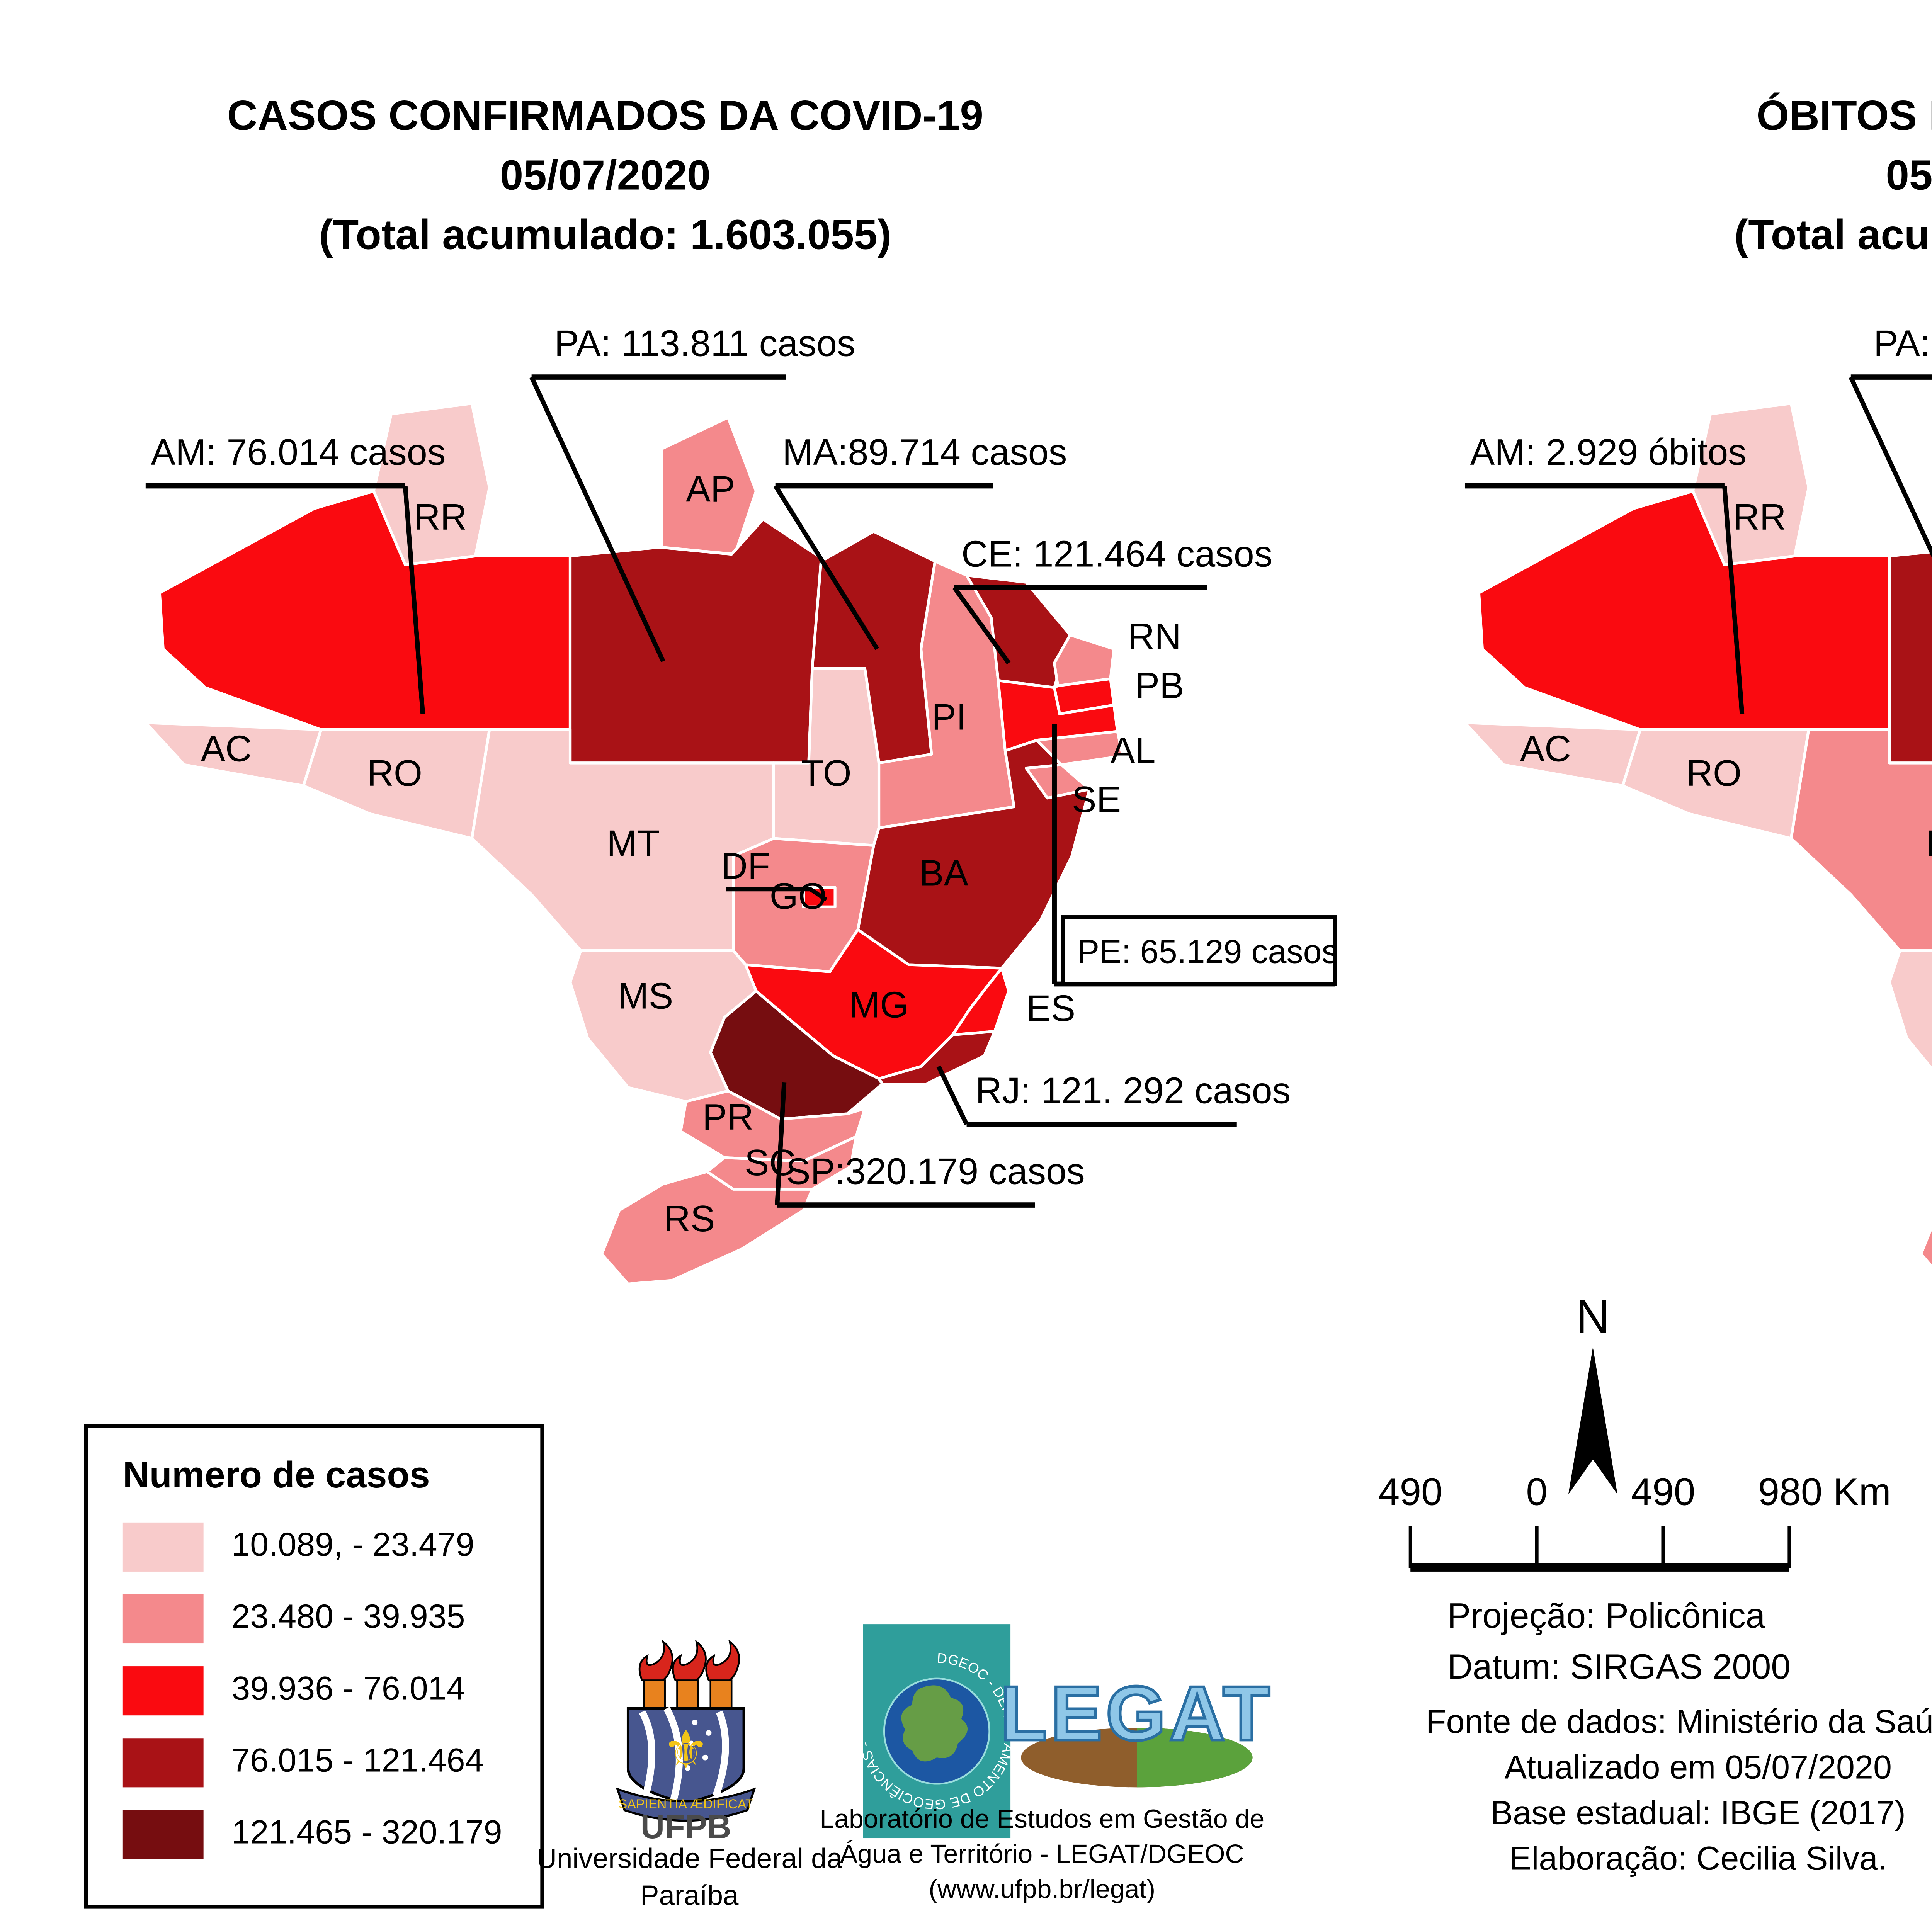 The image size is (1932, 1917). I want to click on state-label-AL: AL, so click(1134, 750).